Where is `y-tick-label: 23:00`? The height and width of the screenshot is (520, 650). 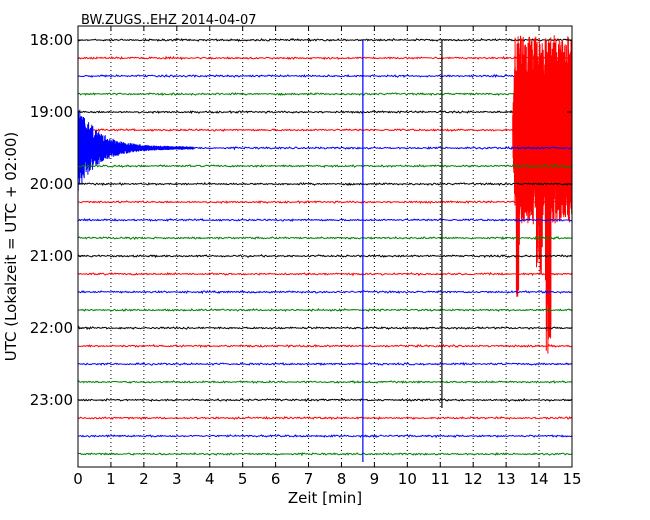 y-tick-label: 23:00 is located at coordinates (51, 400).